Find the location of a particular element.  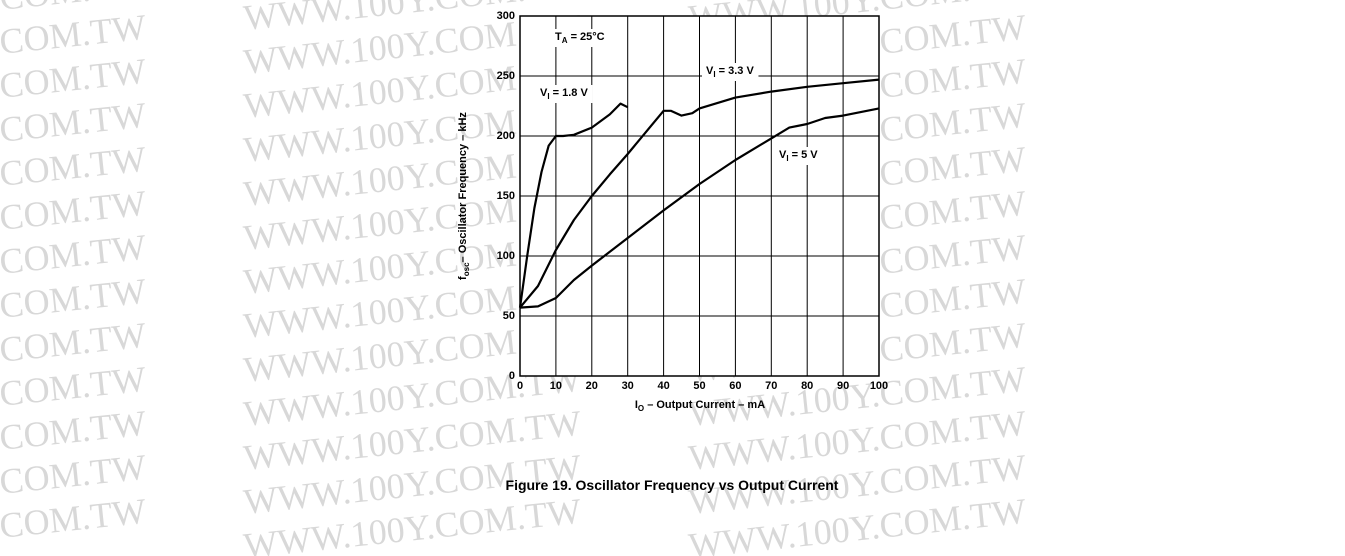

subscript: osc is located at coordinates (466, 269).